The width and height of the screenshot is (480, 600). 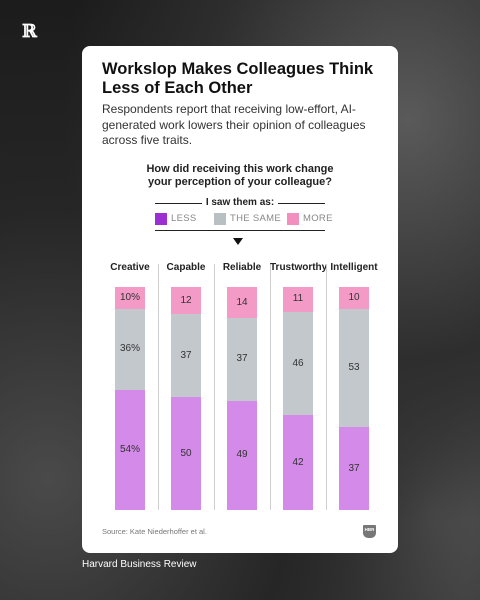 I want to click on chart-source: Source: Kate Niederhoffer et al., so click(x=154, y=531).